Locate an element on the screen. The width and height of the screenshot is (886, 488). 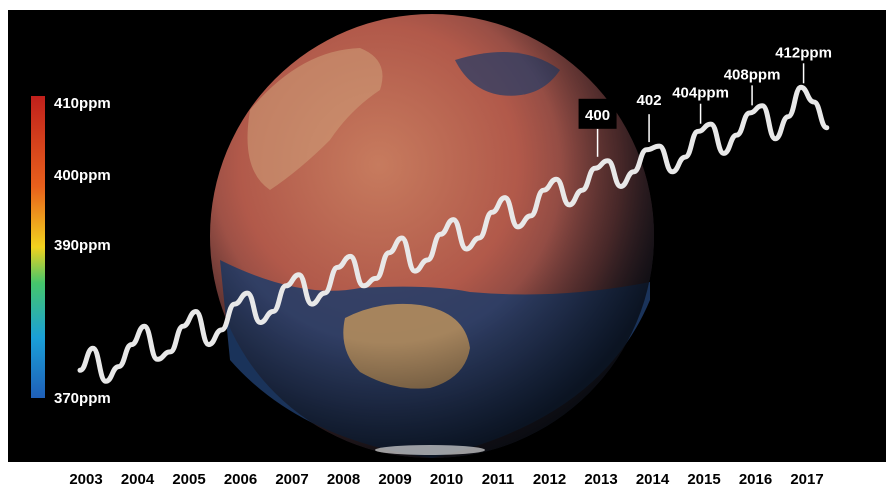
x-tick-label: 2017 is located at coordinates (806, 479).